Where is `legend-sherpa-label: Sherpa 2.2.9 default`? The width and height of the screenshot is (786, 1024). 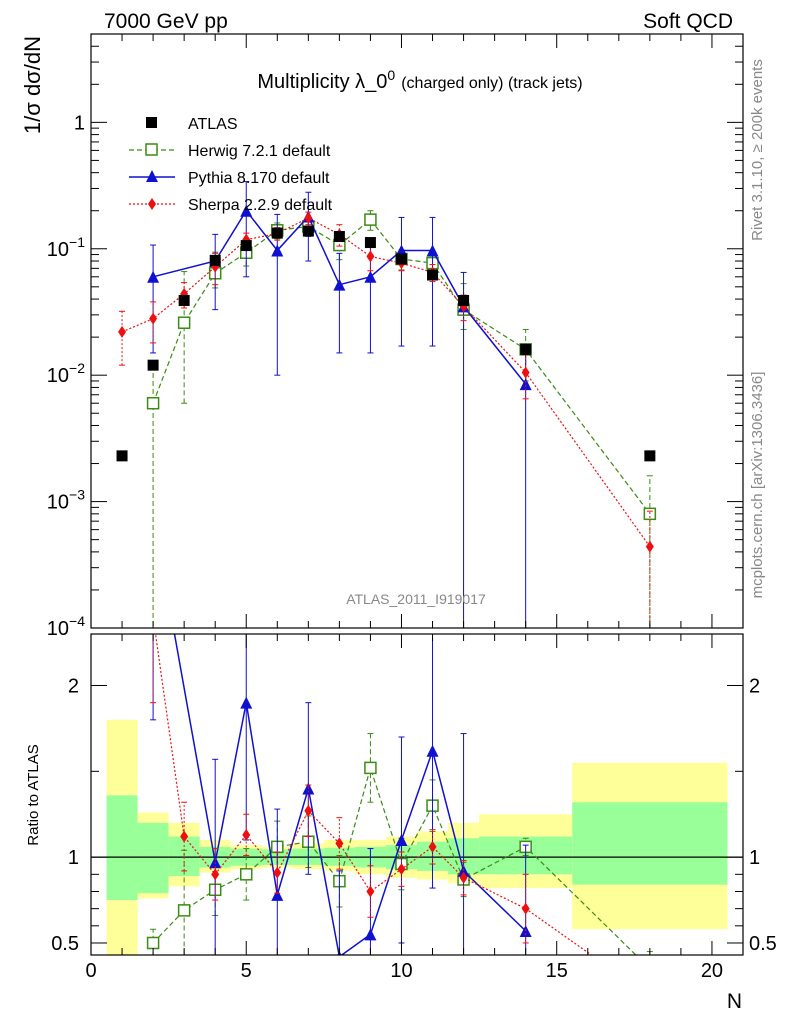
legend-sherpa-label: Sherpa 2.2.9 default is located at coordinates (260, 205).